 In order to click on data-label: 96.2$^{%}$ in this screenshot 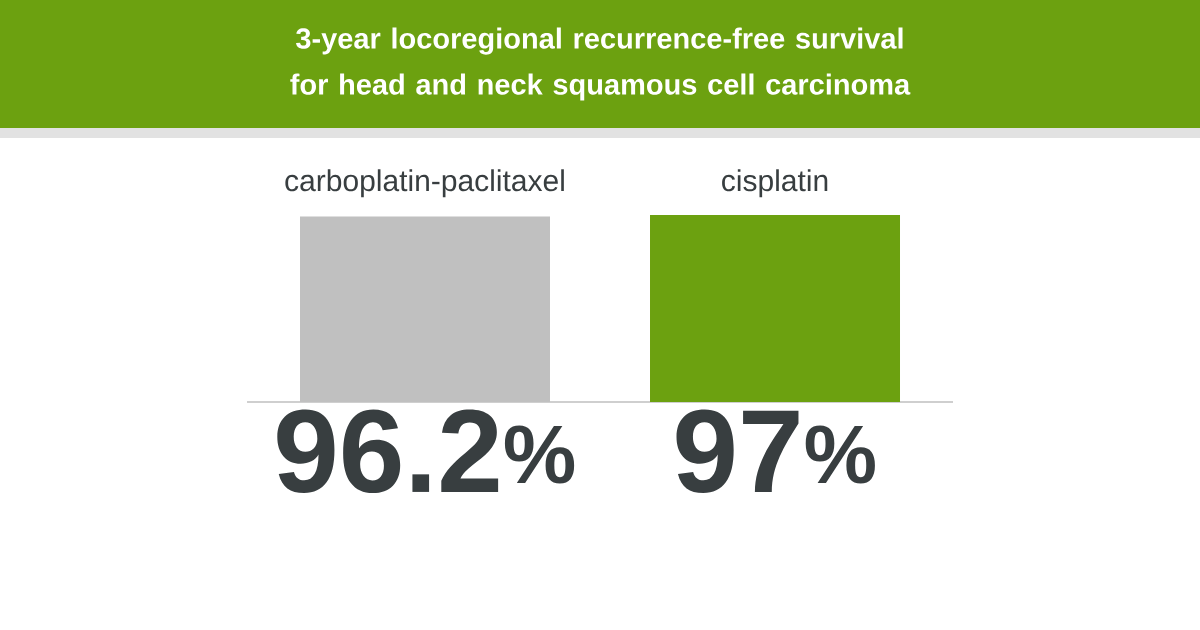, I will do `click(426, 451)`.